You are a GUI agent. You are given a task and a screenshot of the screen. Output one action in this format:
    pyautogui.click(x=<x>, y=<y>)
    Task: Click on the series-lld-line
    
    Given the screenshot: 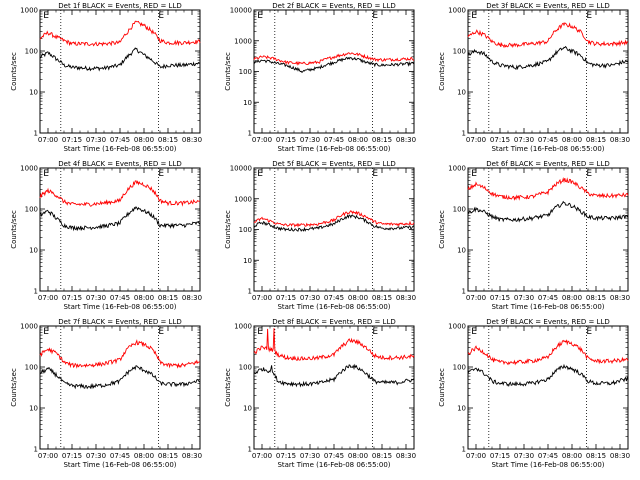 What is the action you would take?
    pyautogui.click(x=119, y=354)
    